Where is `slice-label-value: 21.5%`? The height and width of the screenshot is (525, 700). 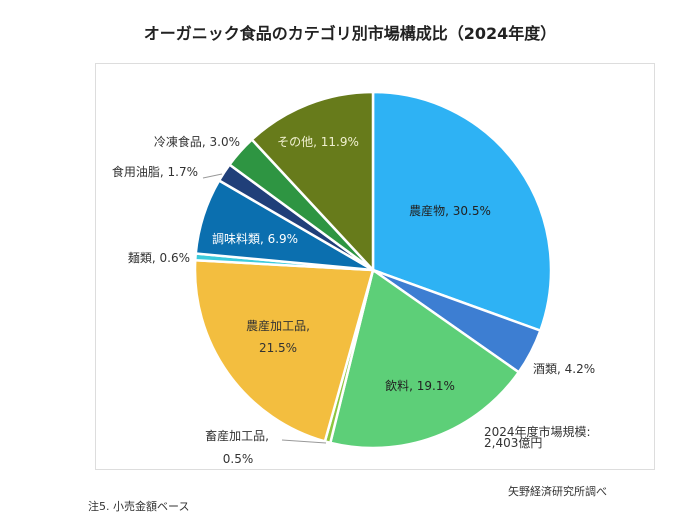 slice-label-value: 21.5% is located at coordinates (278, 348).